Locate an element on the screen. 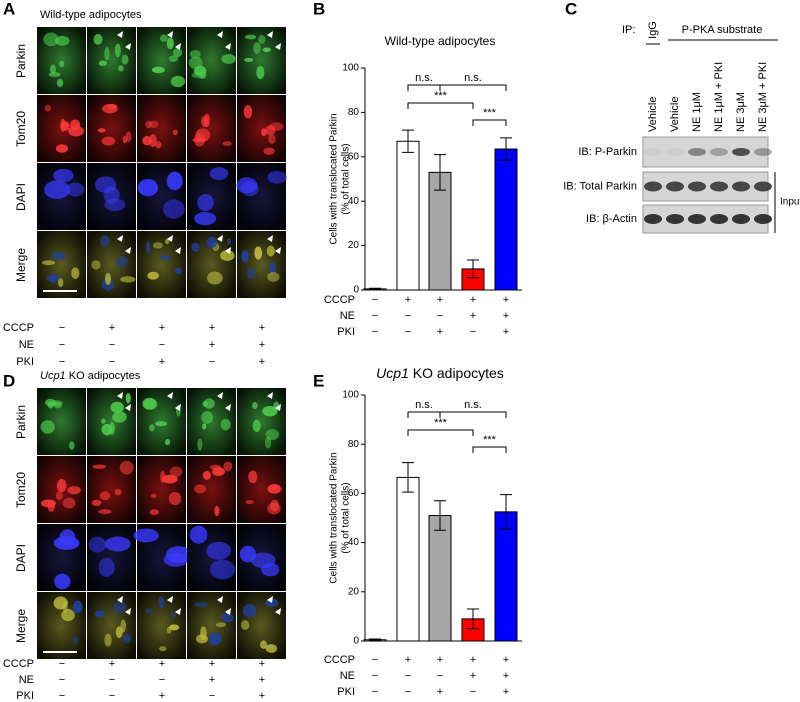  y-axis-label: (% of total cells) is located at coordinates (346, 517).